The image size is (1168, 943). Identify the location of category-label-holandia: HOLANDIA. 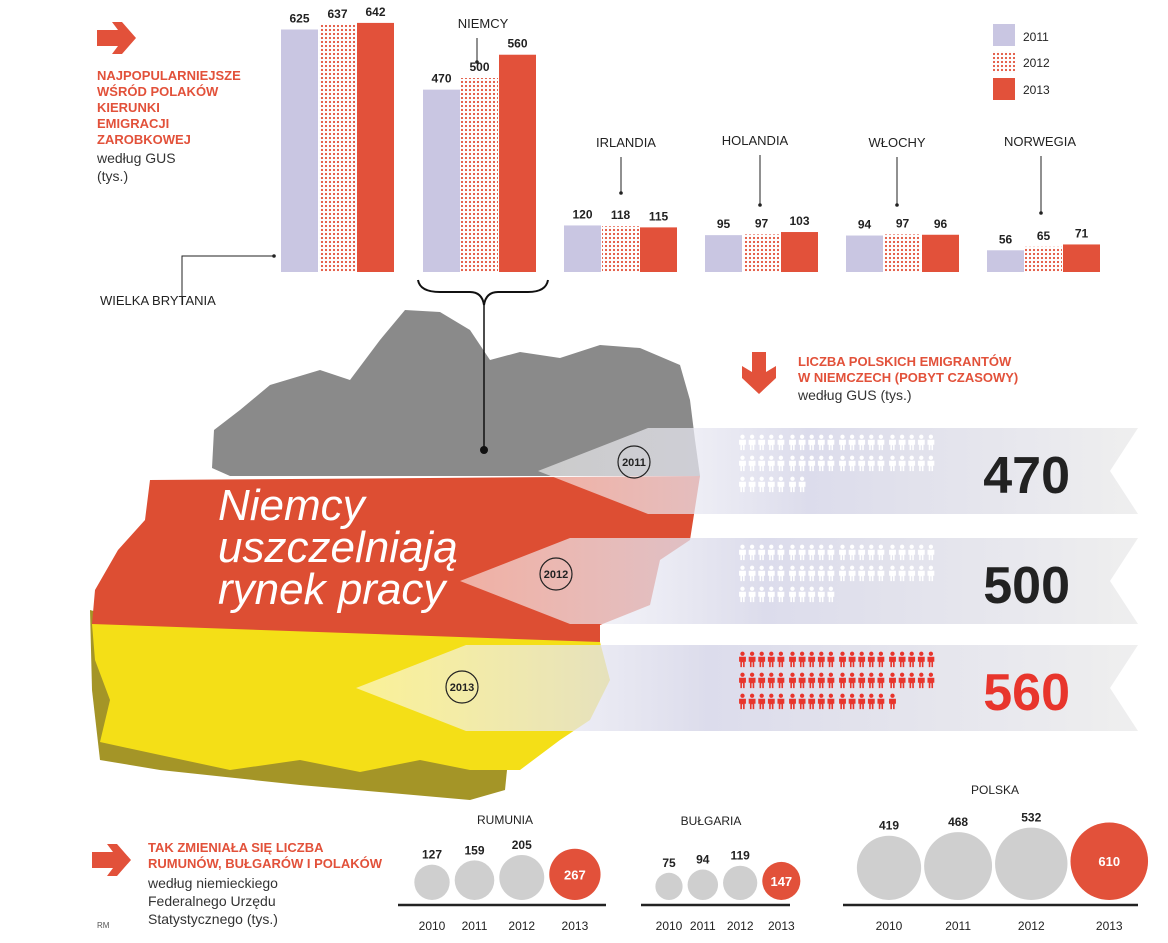
(755, 140).